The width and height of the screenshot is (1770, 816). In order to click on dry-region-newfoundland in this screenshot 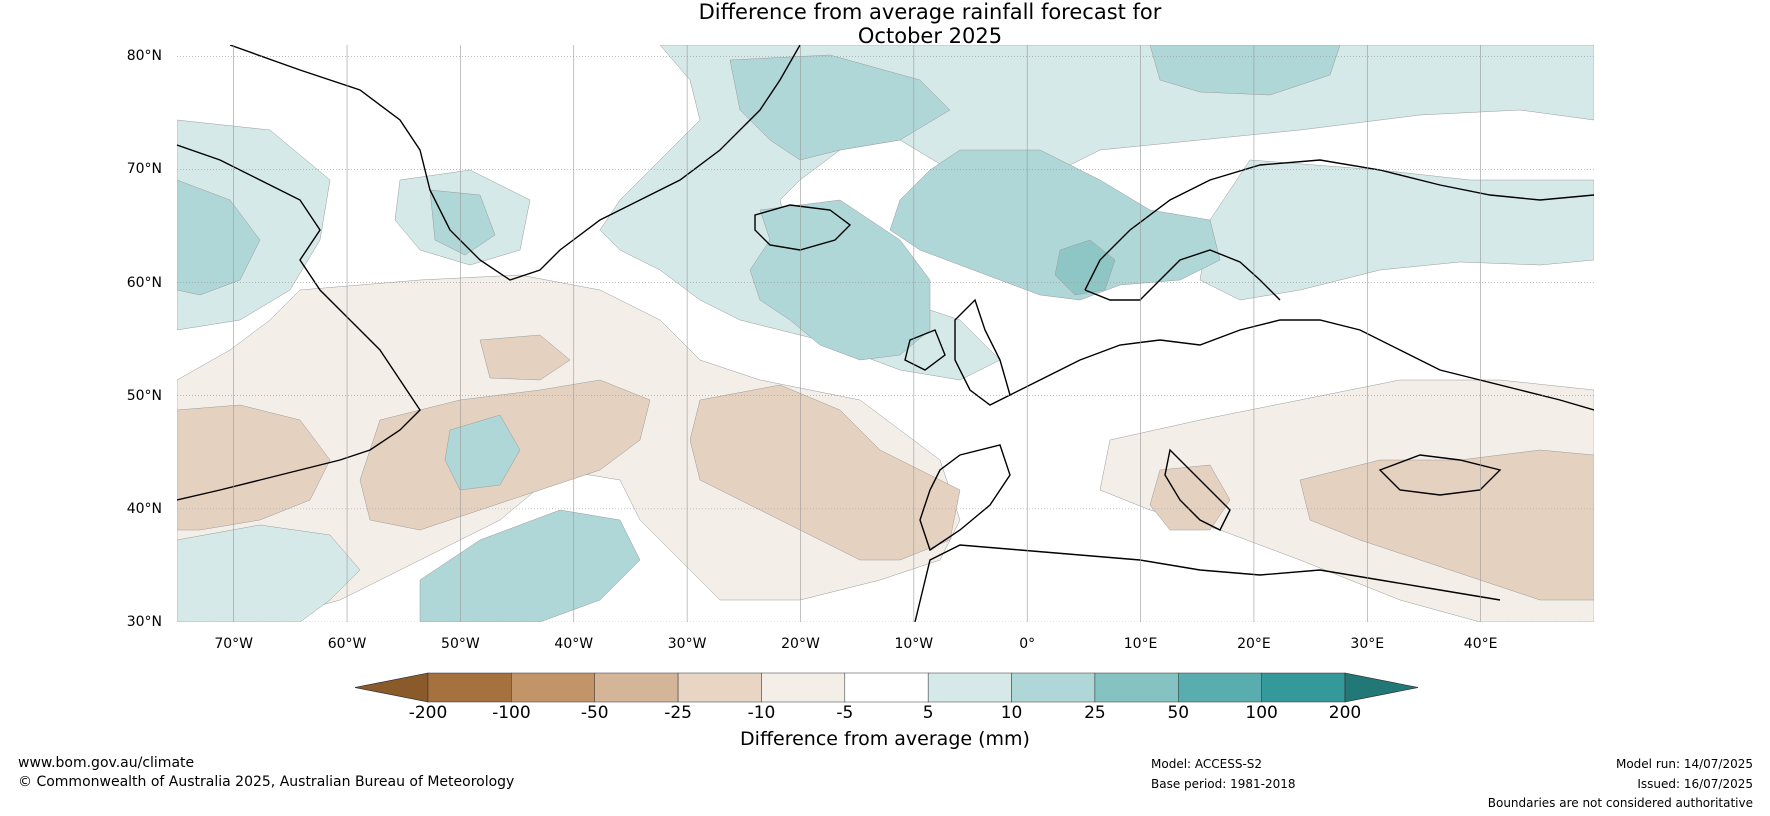, I will do `click(254, 467)`.